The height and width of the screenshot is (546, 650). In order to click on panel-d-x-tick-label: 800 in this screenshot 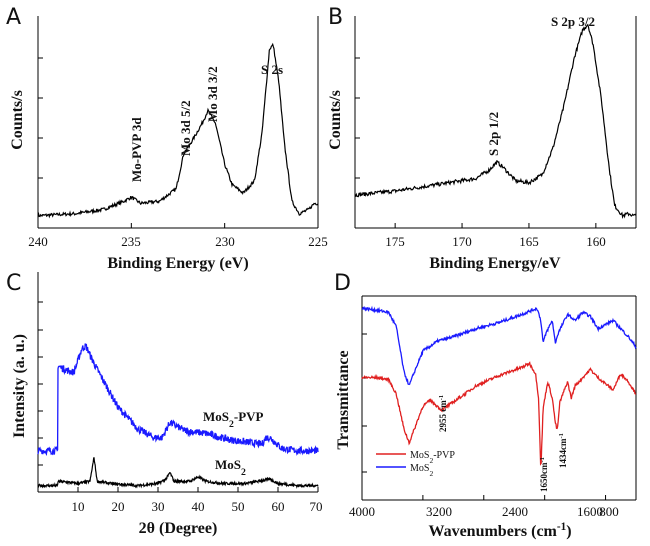, I will do `click(609, 511)`.